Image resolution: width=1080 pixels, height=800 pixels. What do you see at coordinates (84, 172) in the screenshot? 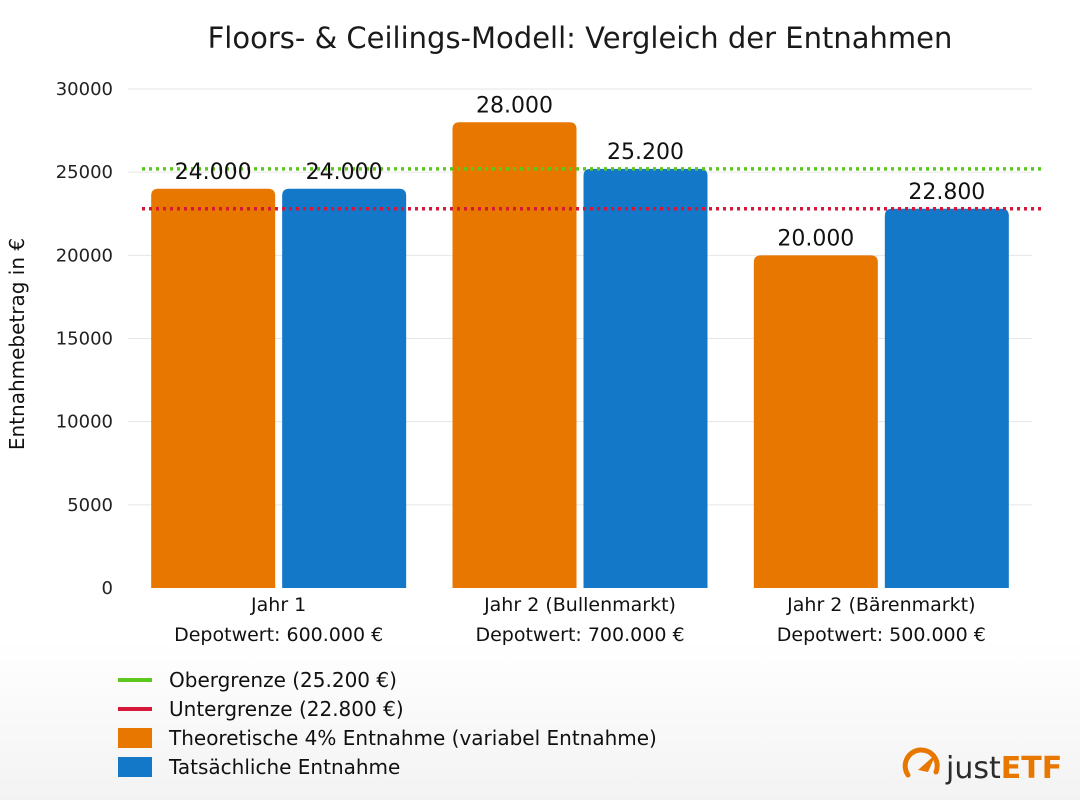
I see `y-tick-label: 25000` at bounding box center [84, 172].